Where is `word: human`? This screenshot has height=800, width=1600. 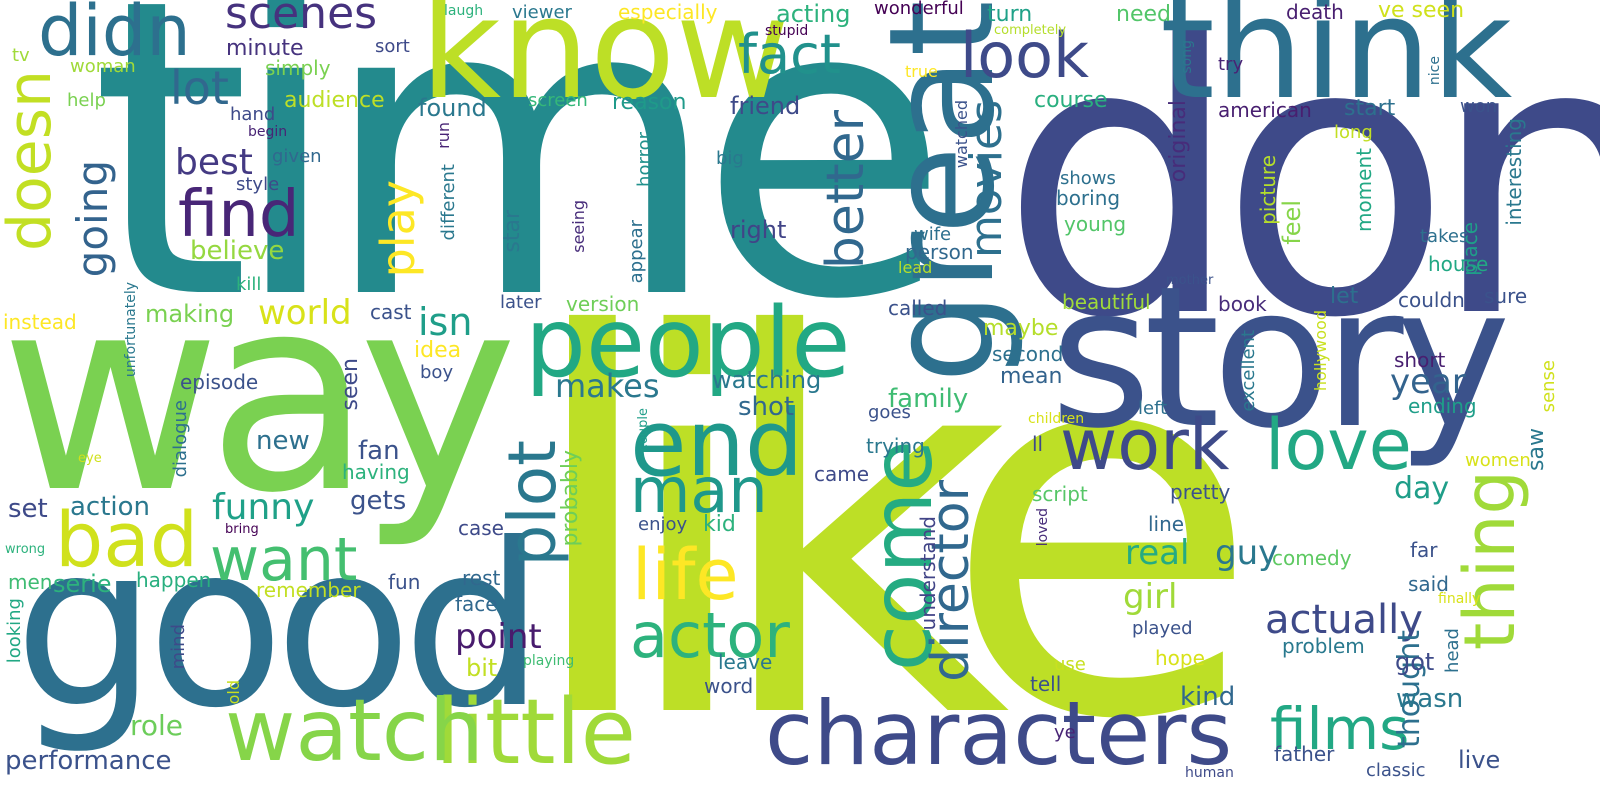
word: human is located at coordinates (1209, 773).